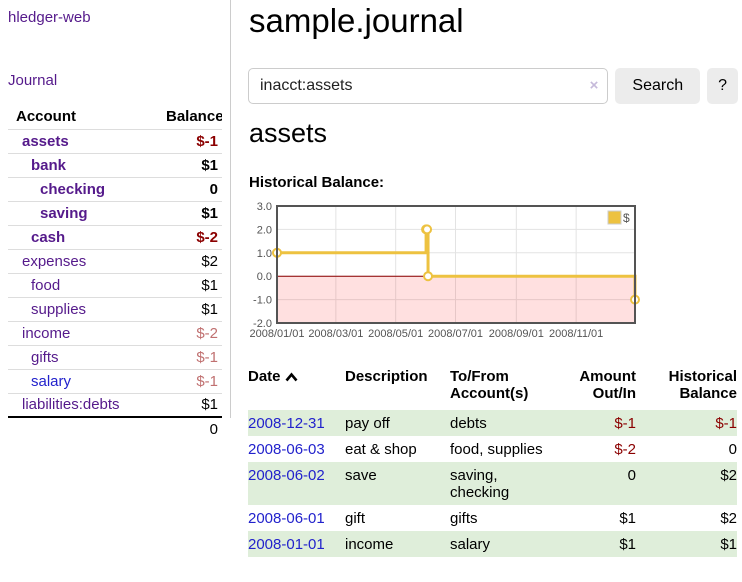 This screenshot has width=742, height=582. Describe the element at coordinates (45, 357) in the screenshot. I see `account-link-gifts: gifts` at that location.